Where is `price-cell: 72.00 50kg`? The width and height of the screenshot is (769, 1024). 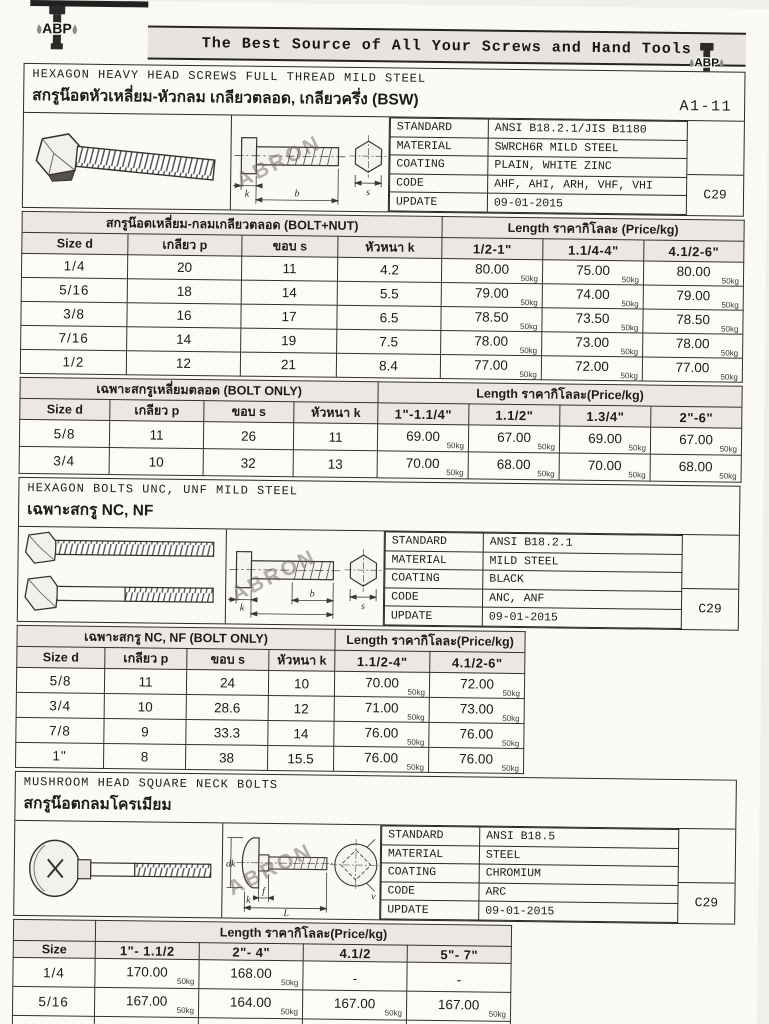 price-cell: 72.00 50kg is located at coordinates (592, 368).